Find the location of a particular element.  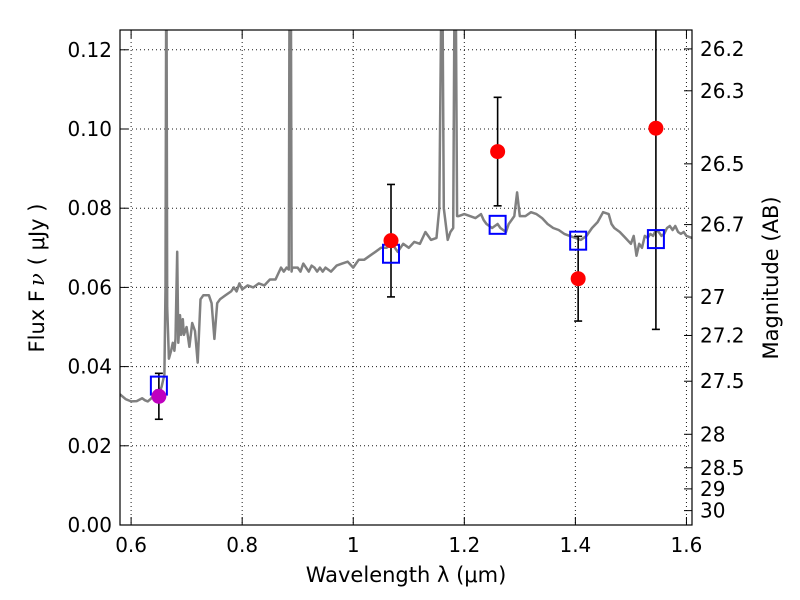

x-tick-label: 1 is located at coordinates (353, 545).